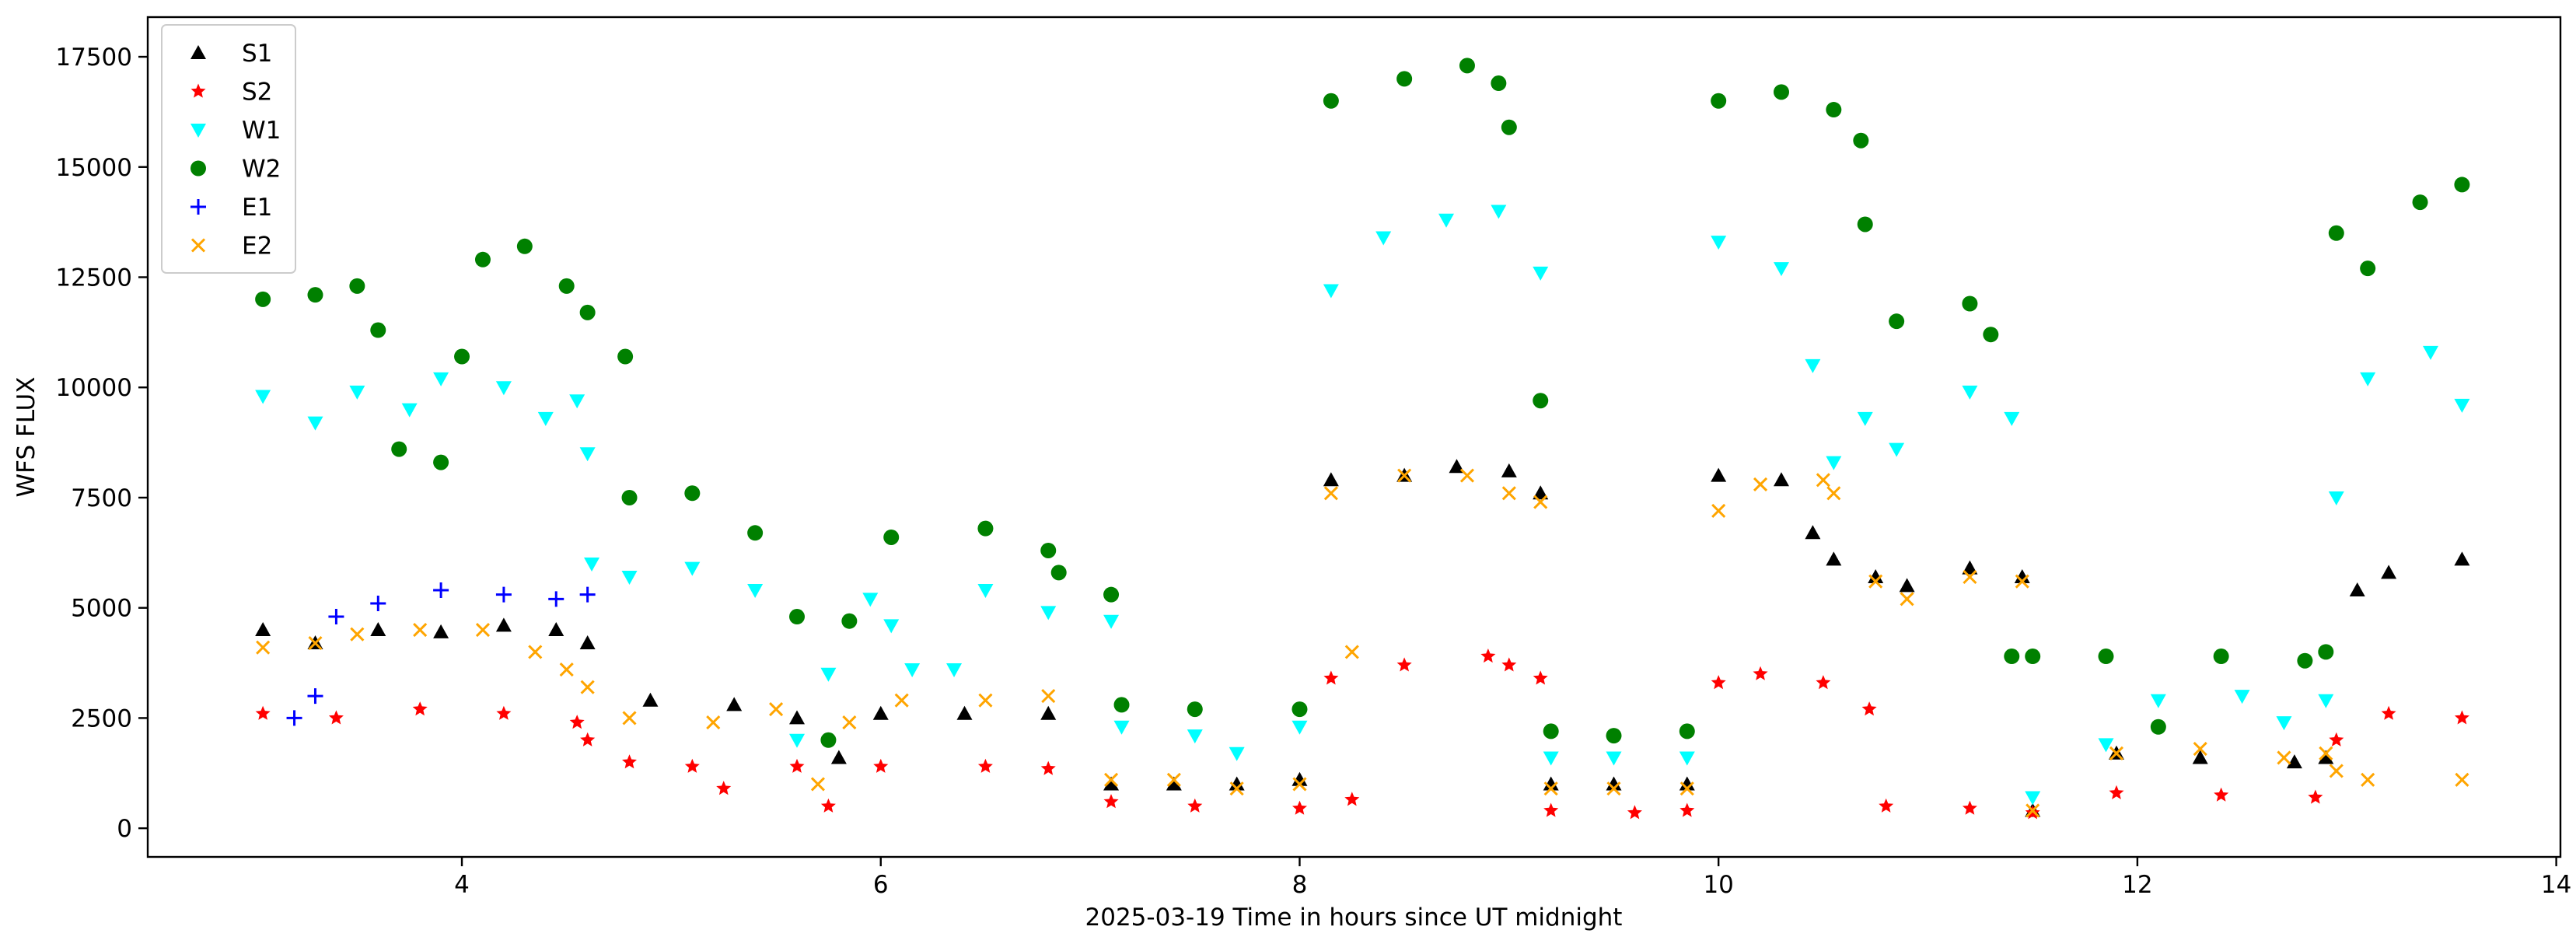 The width and height of the screenshot is (2576, 951). I want to click on legend-marker-w2, so click(198, 168).